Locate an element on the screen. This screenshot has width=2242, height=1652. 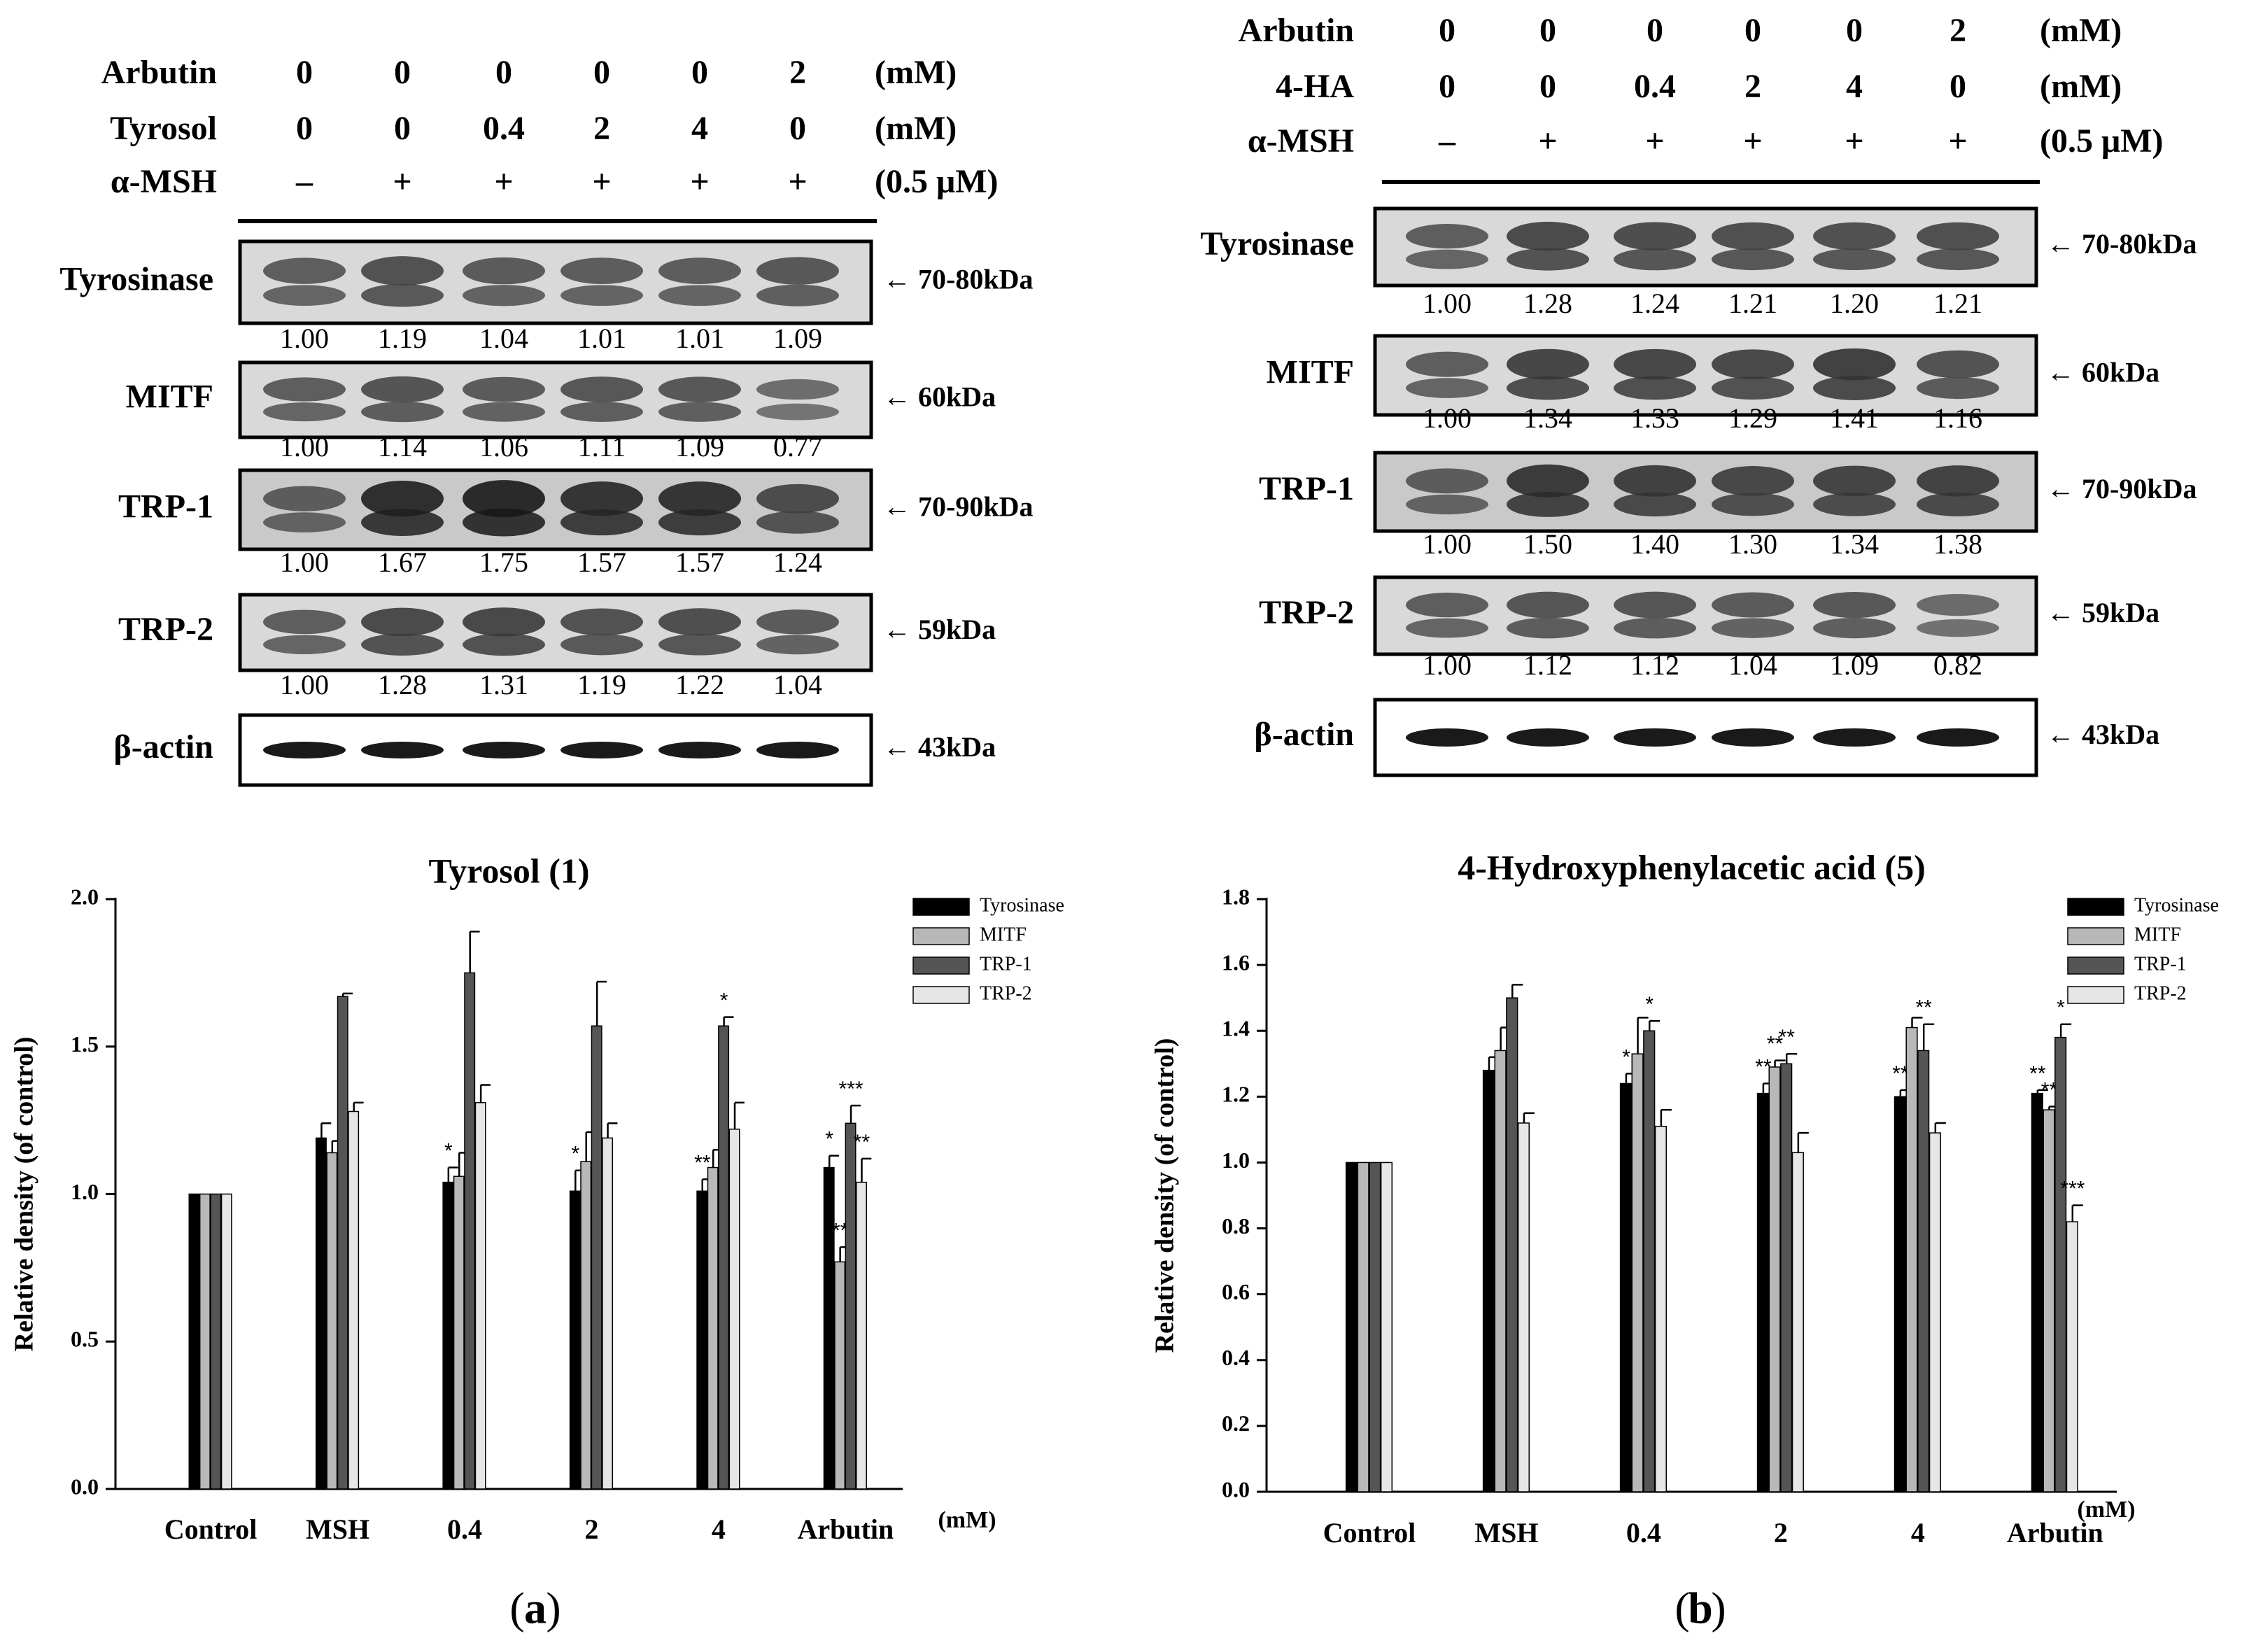
caption-open-paren: ( is located at coordinates (1682, 1608).